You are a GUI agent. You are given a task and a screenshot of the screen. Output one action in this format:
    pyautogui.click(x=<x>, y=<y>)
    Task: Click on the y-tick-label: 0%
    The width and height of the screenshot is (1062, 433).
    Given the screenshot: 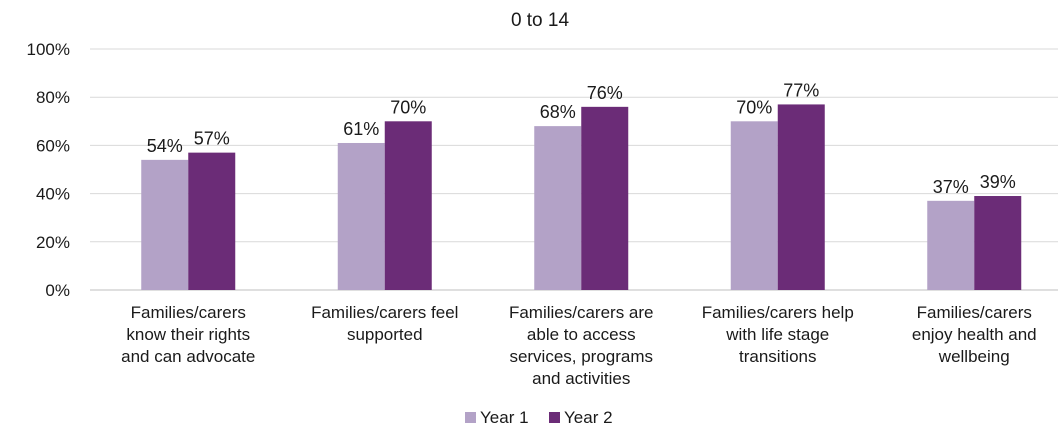 What is the action you would take?
    pyautogui.click(x=57, y=290)
    